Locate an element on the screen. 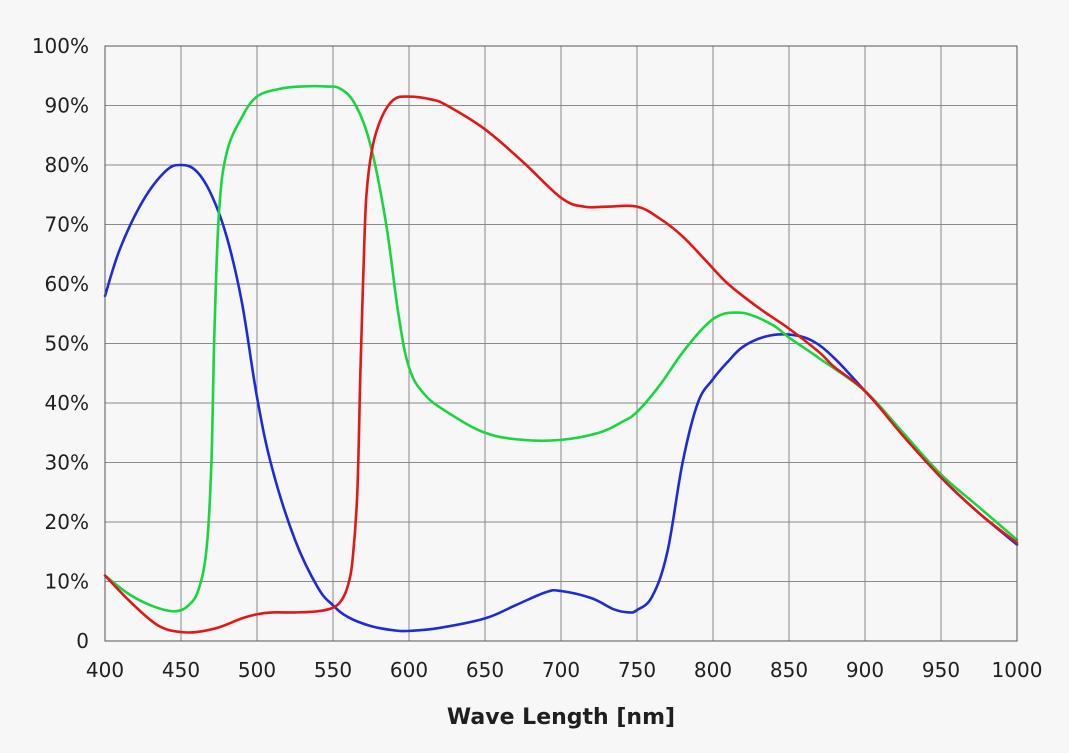  y-tick-label-40: 40% is located at coordinates (67, 403).